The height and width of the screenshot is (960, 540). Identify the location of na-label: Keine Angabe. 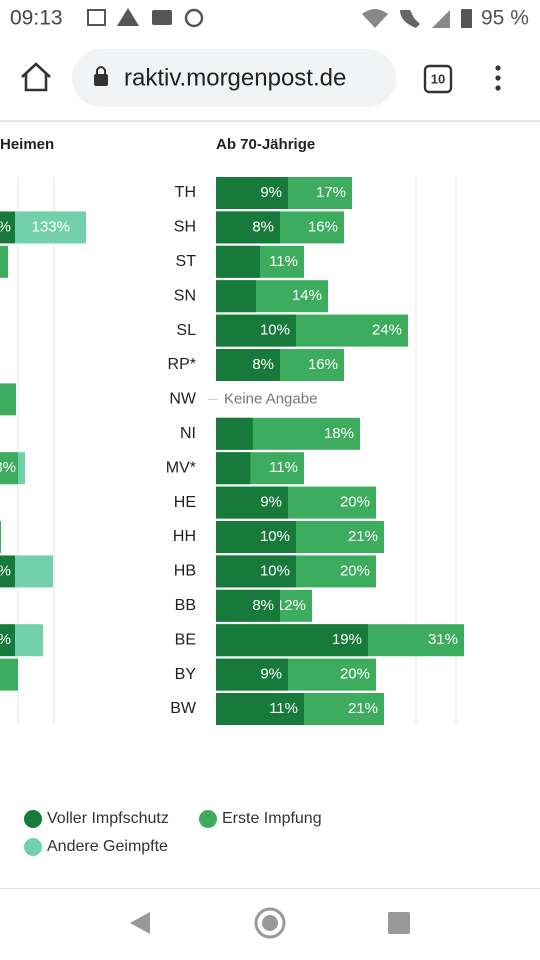
(270, 398).